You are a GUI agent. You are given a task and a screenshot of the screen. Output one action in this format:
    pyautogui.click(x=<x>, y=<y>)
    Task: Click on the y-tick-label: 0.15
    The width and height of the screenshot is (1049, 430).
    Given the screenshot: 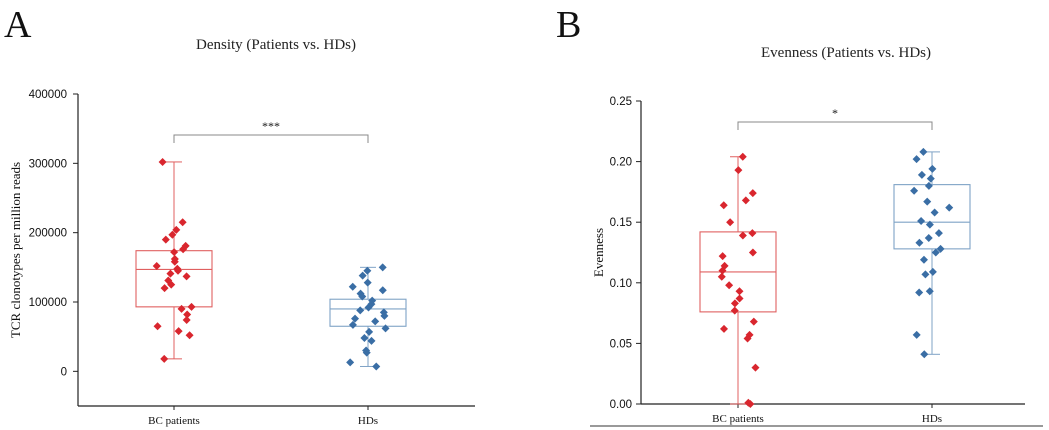 What is the action you would take?
    pyautogui.click(x=621, y=223)
    